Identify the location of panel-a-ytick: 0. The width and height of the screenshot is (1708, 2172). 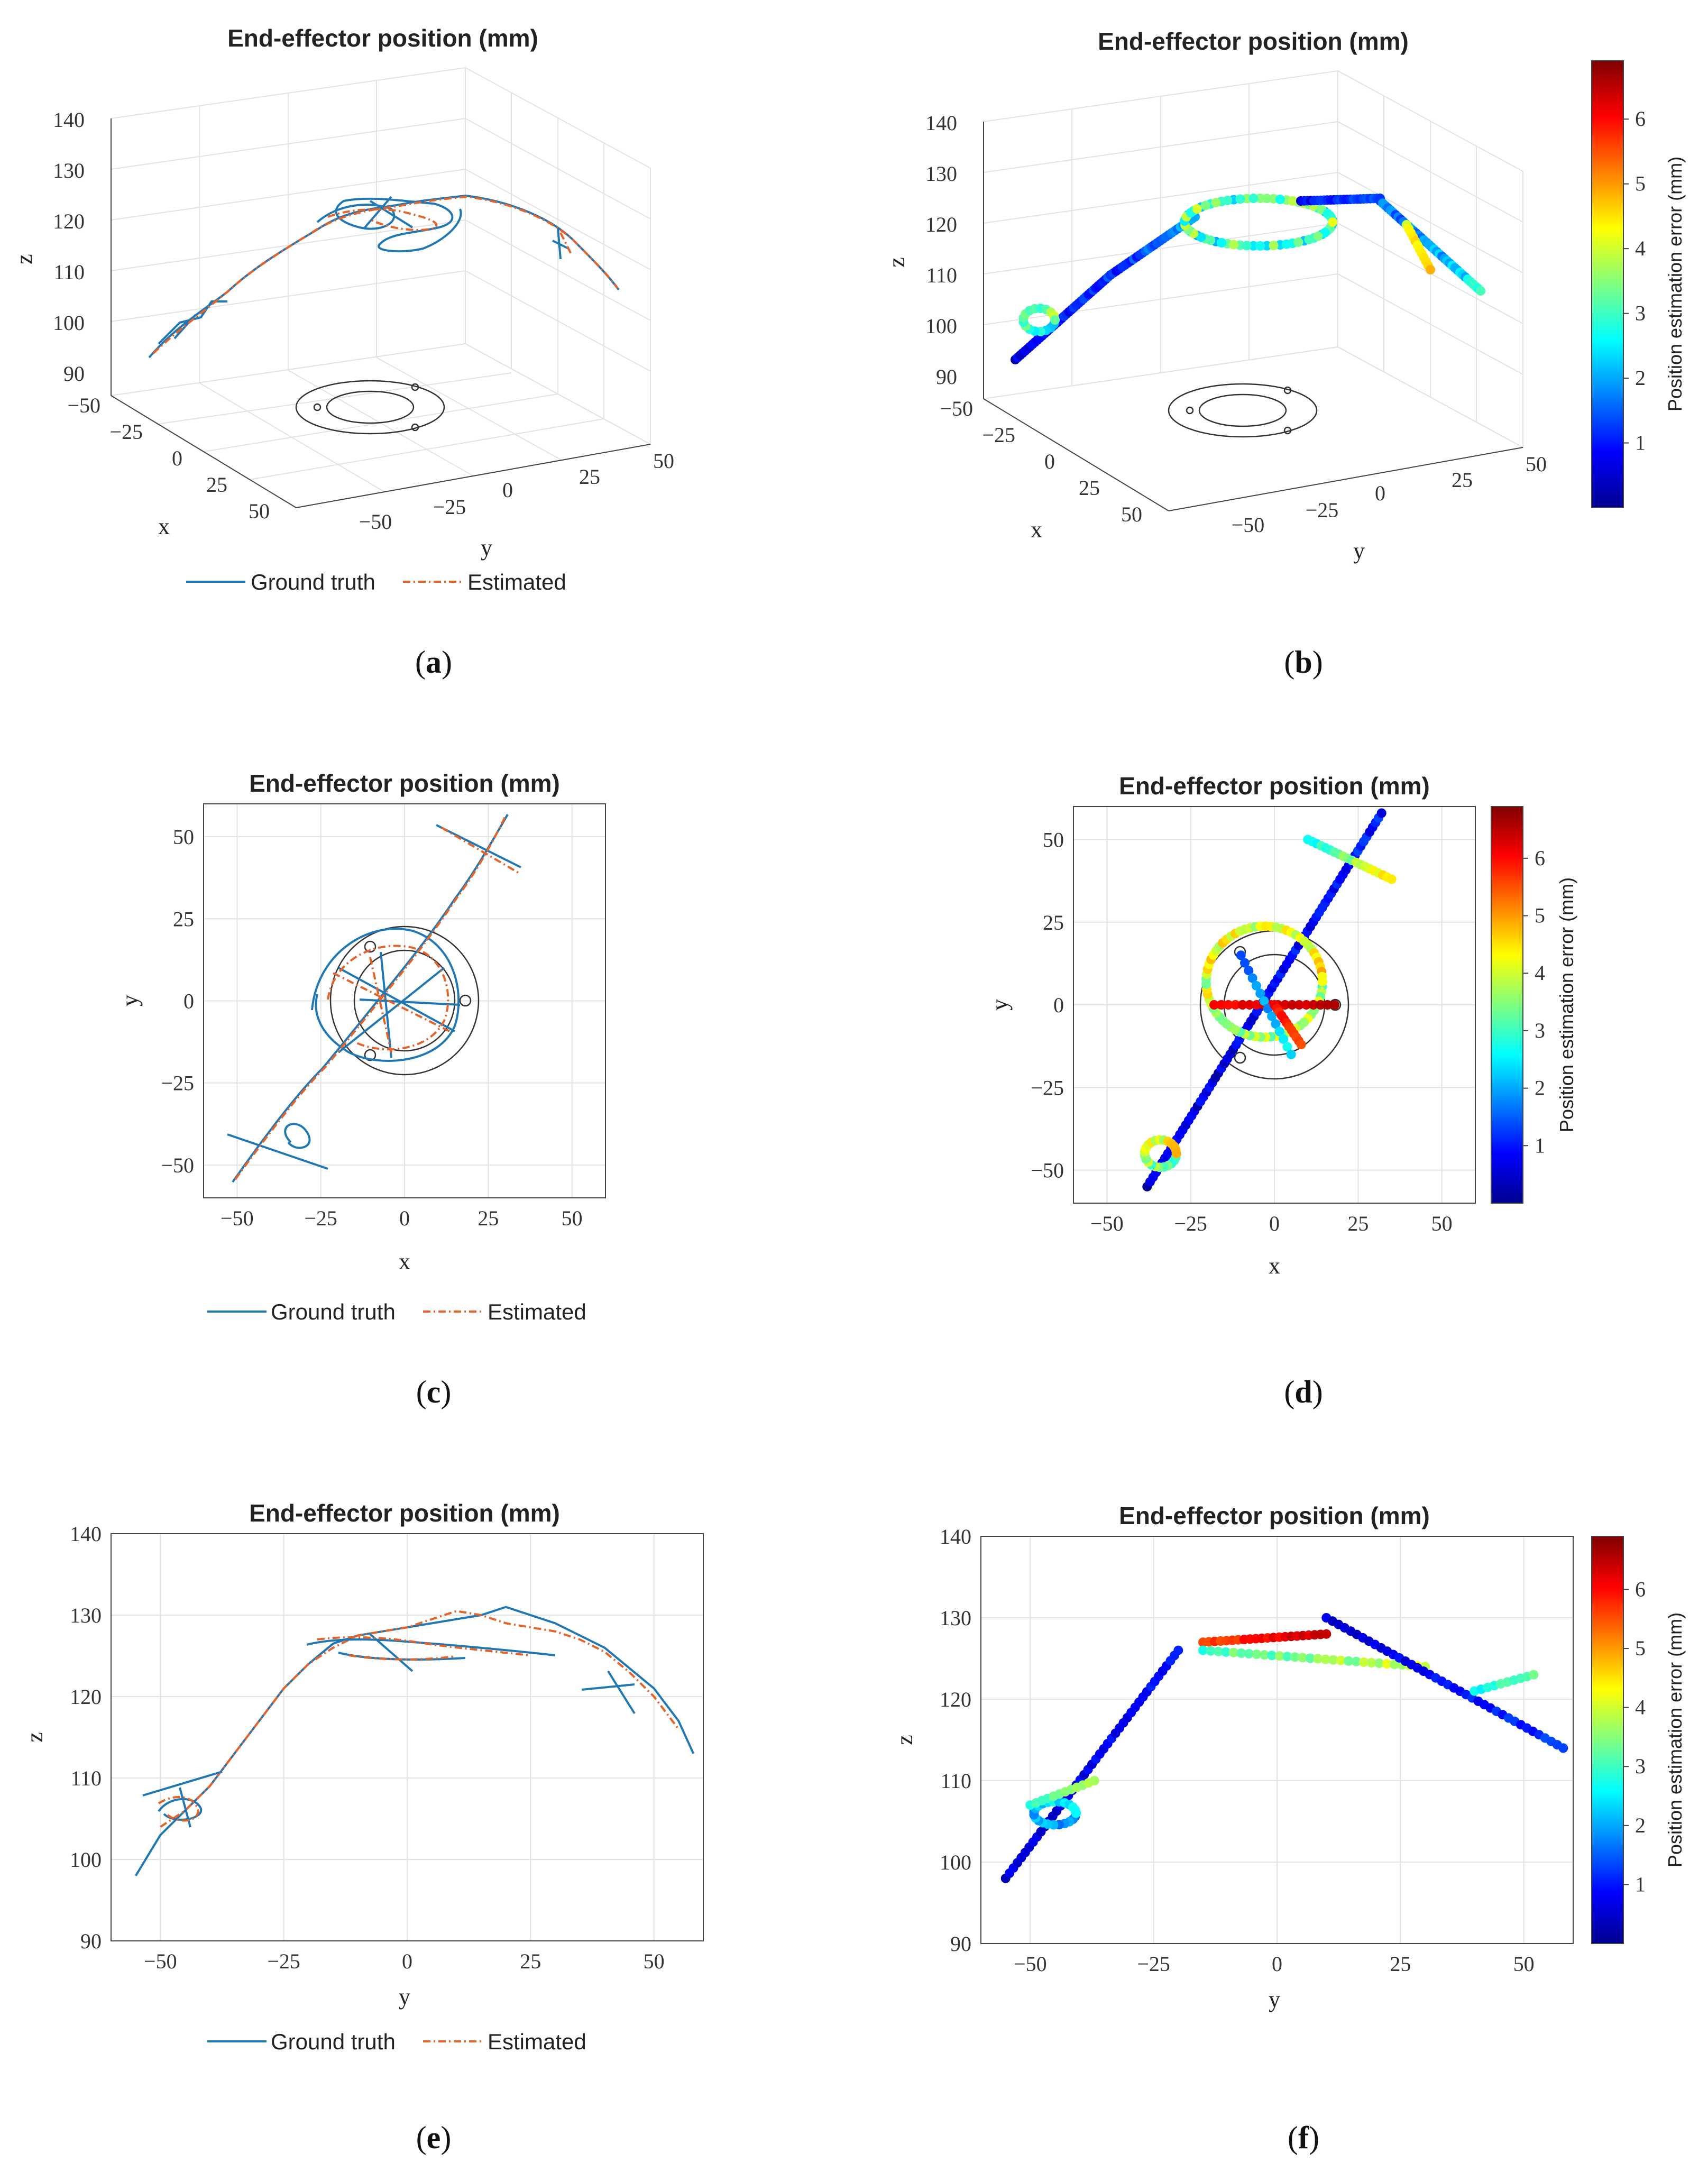
(507, 490).